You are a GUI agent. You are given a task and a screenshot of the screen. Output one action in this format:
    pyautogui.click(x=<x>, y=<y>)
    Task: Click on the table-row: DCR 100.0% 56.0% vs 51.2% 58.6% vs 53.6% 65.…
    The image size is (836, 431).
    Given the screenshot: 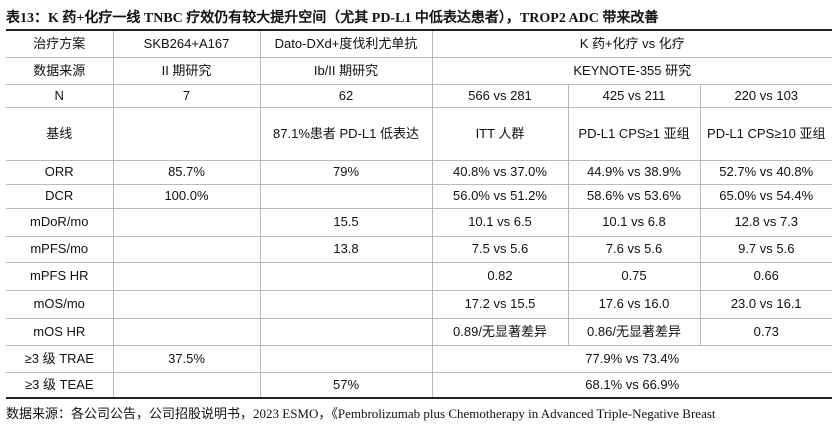 What is the action you would take?
    pyautogui.click(x=419, y=196)
    